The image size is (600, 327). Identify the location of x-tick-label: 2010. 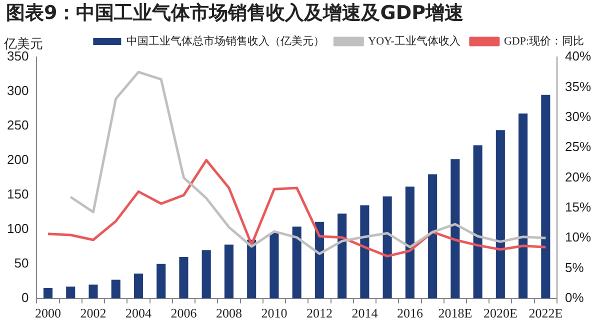
(274, 313).